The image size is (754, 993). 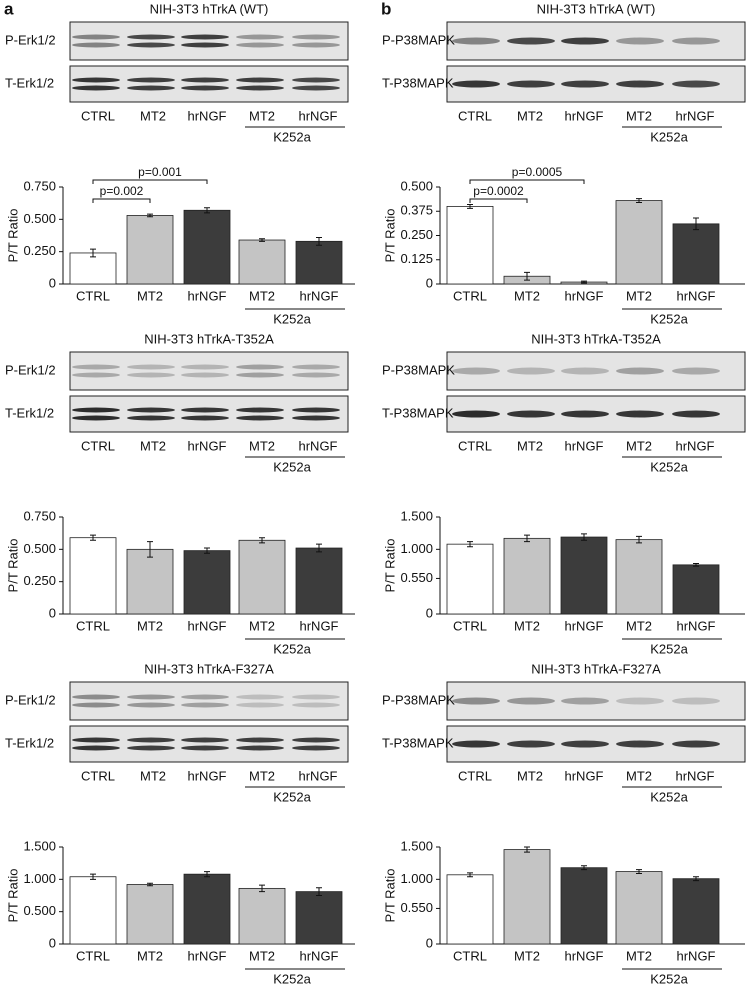 I want to click on blot-row-label: T-Erk1/2, so click(x=29, y=82).